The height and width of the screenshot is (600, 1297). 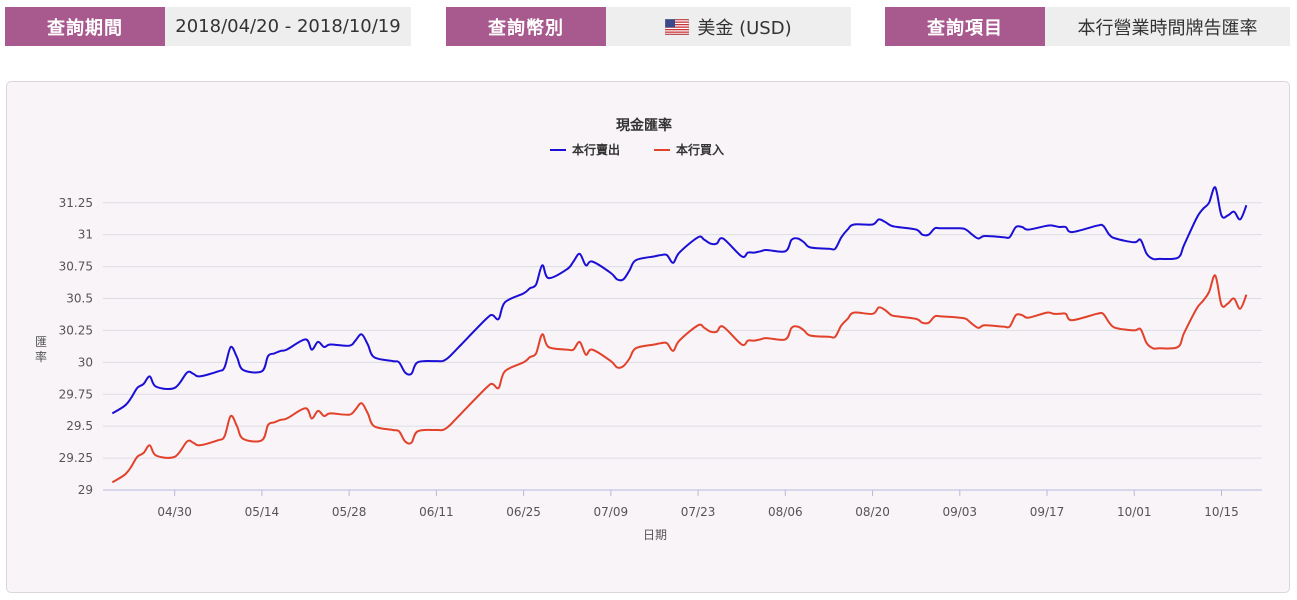 What do you see at coordinates (349, 512) in the screenshot?
I see `x-tick-label: 05/28` at bounding box center [349, 512].